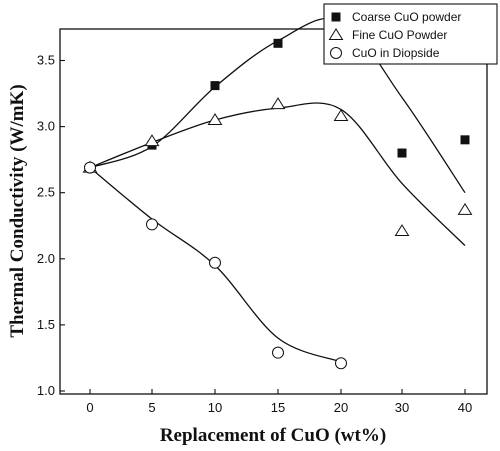 The width and height of the screenshot is (500, 451). What do you see at coordinates (46, 390) in the screenshot?
I see `y-tick-label: 1.0` at bounding box center [46, 390].